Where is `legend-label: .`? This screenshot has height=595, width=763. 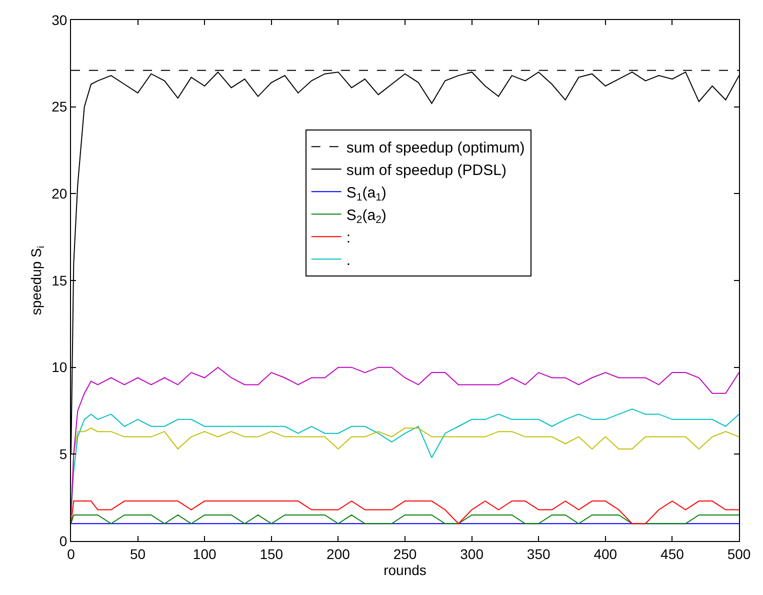
legend-label: . is located at coordinates (348, 261).